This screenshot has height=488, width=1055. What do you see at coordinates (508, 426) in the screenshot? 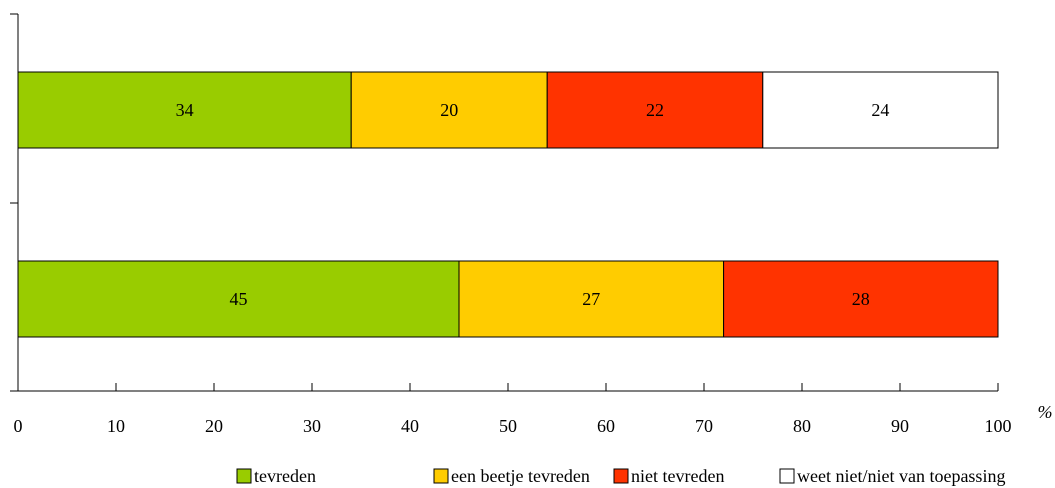
I see `x-tick-label: 50` at bounding box center [508, 426].